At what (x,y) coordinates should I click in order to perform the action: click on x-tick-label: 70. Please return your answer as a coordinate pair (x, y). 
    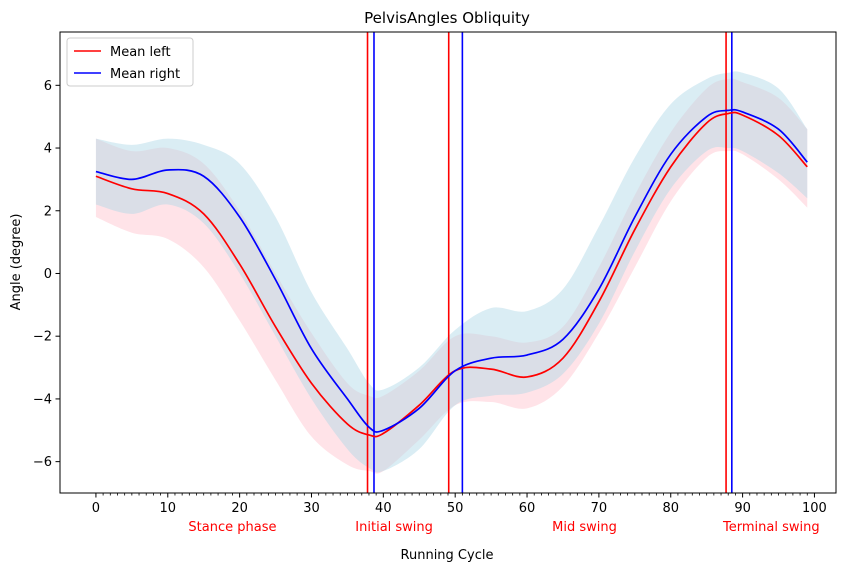
    Looking at the image, I should click on (599, 508).